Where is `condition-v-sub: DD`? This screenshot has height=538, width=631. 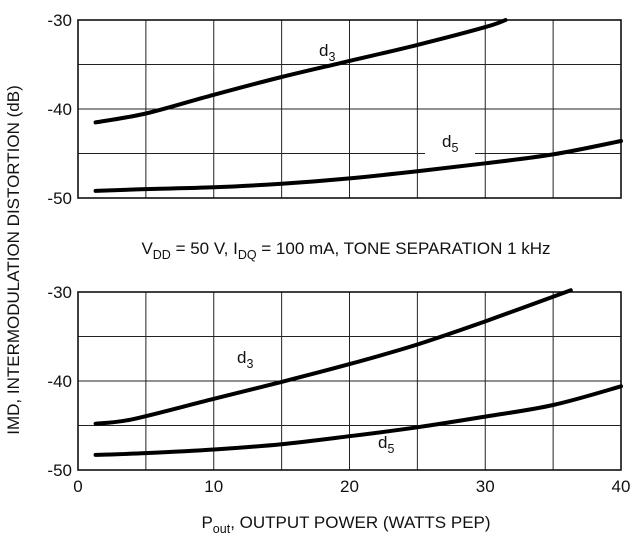 condition-v-sub: DD is located at coordinates (162, 255).